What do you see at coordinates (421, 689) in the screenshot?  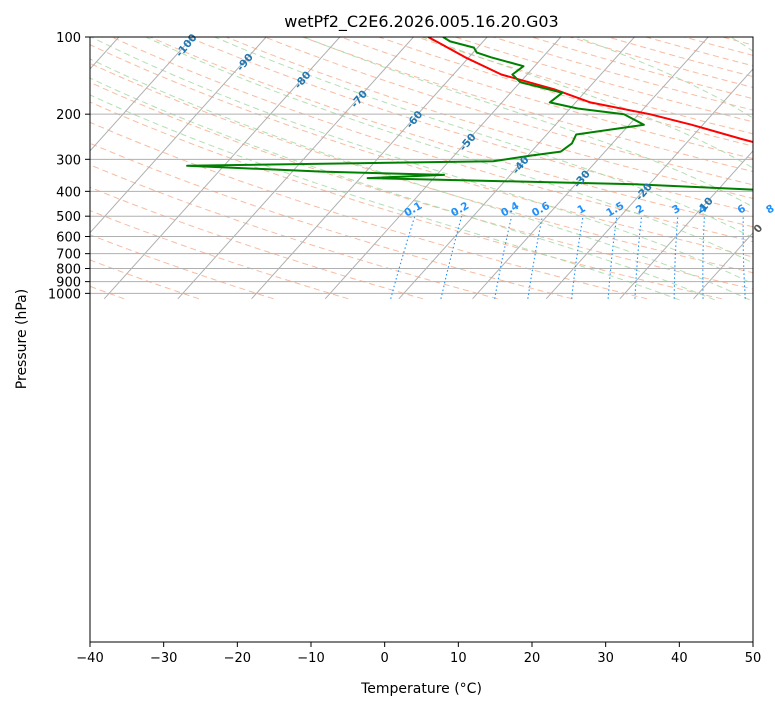 I see `x-axis-label: Temperature (°C)` at bounding box center [421, 689].